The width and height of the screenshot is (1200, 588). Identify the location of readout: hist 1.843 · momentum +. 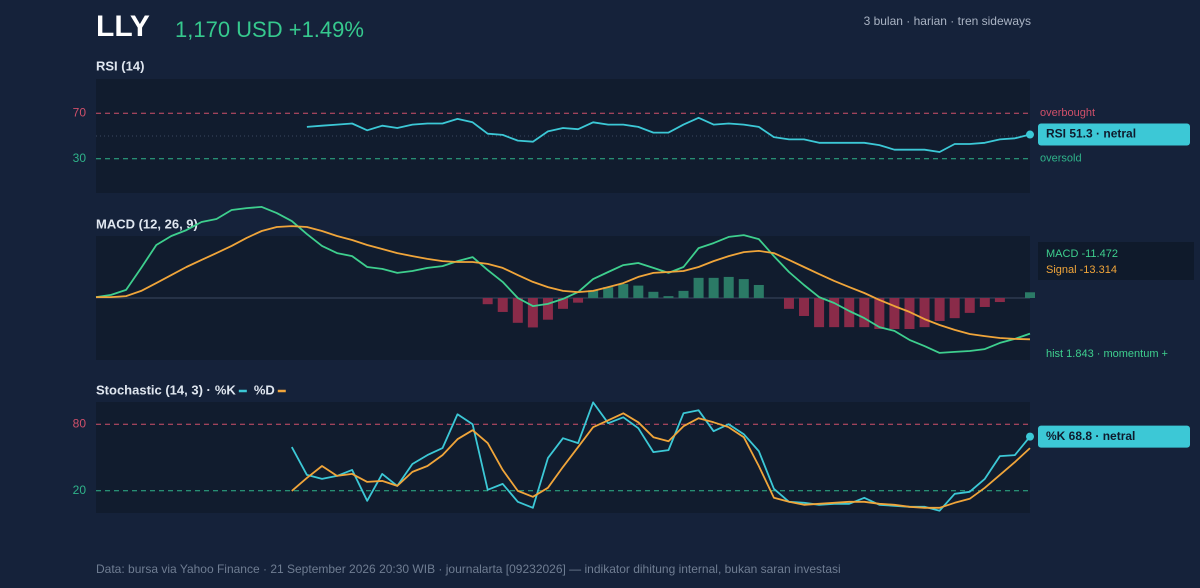
(1107, 354).